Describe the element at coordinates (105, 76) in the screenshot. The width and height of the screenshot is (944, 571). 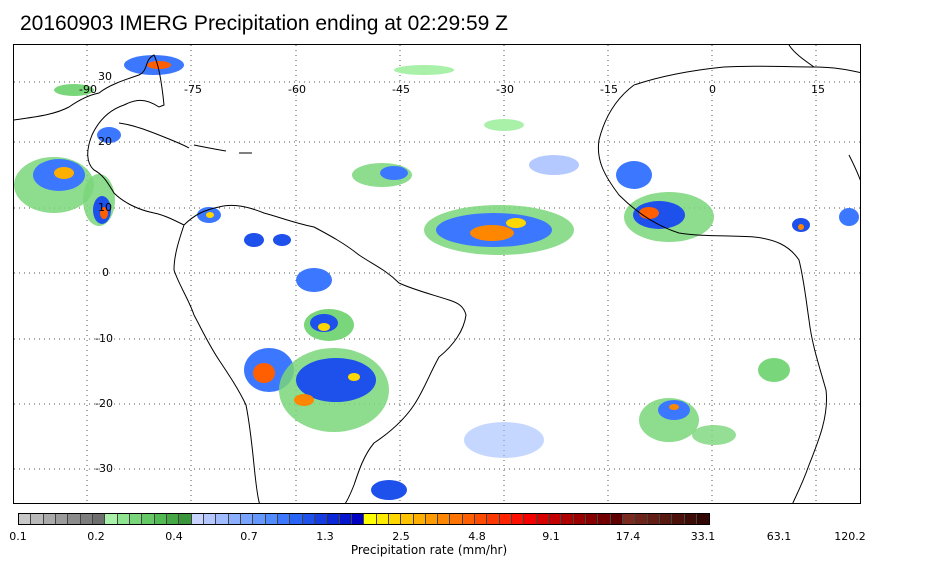
I see `lat-label: 30` at that location.